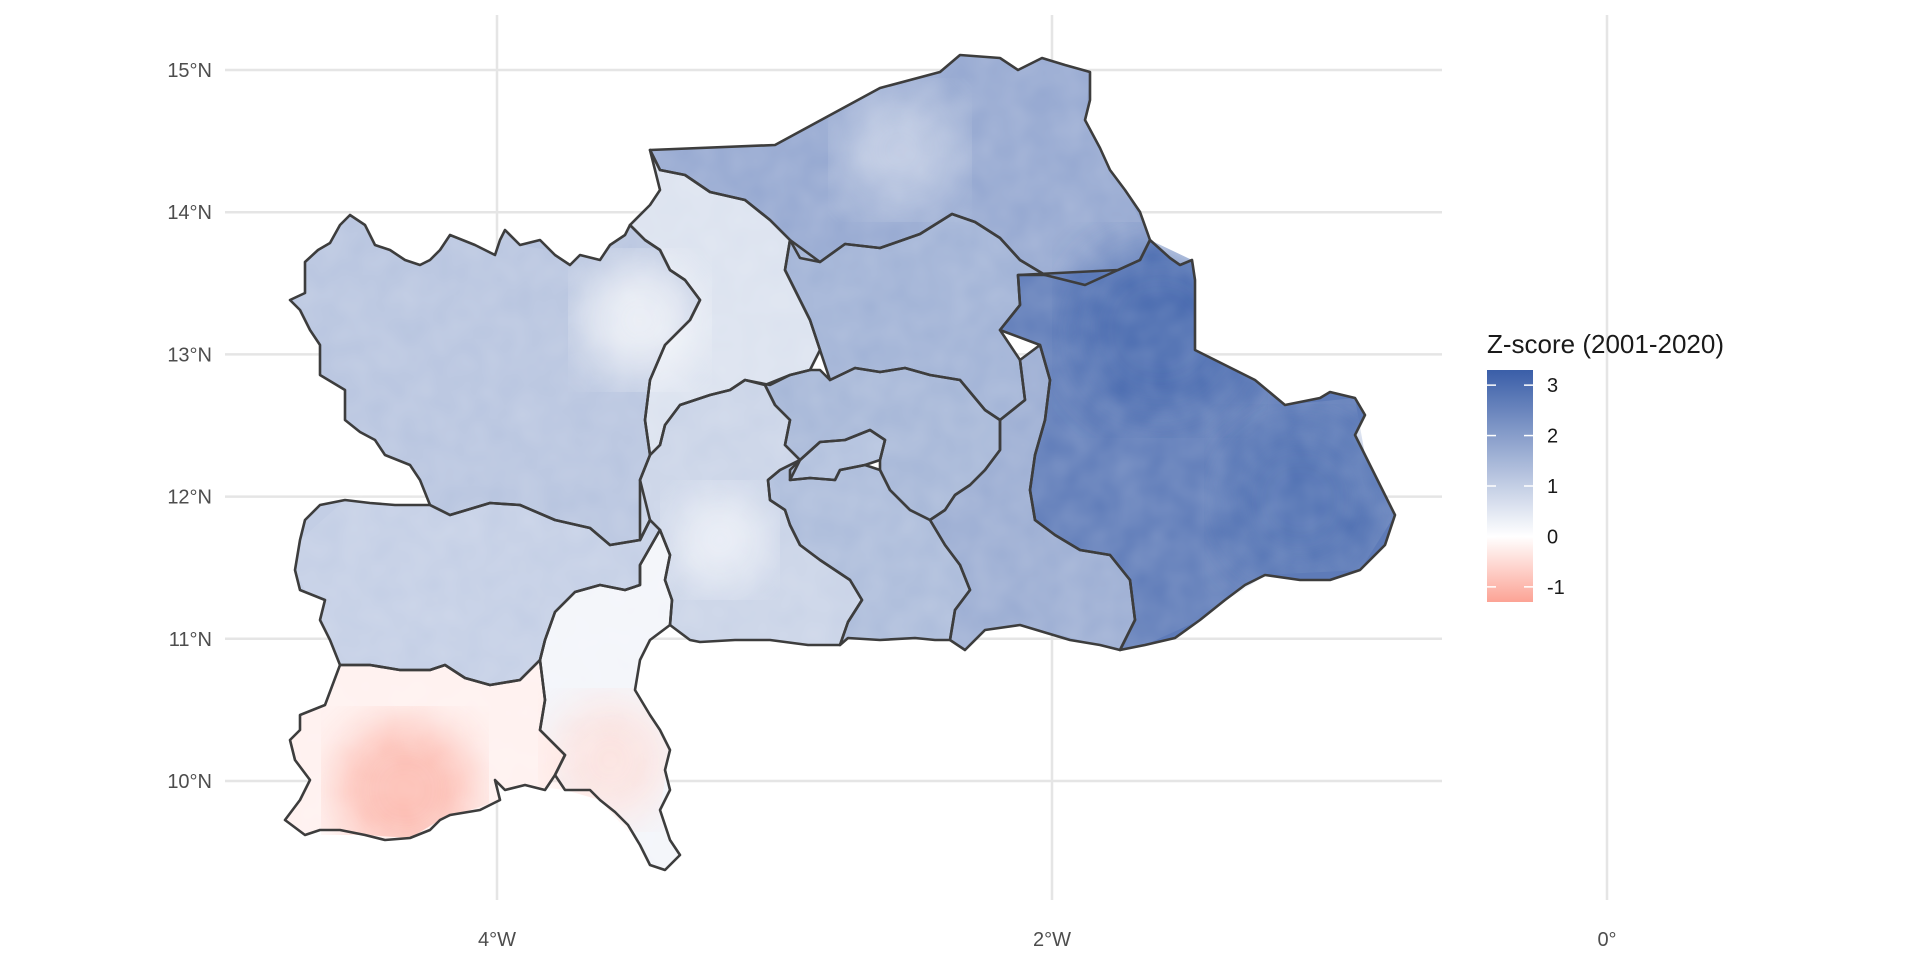 Image resolution: width=1920 pixels, height=960 pixels. What do you see at coordinates (495, 380) in the screenshot?
I see `border-region-boucle-du-mouhoun` at bounding box center [495, 380].